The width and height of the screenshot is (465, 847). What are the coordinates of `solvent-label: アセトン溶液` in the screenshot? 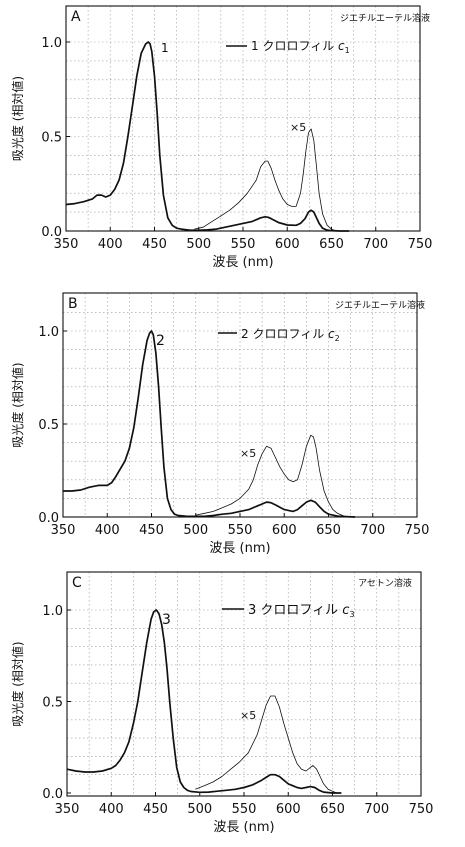 It's located at (385, 583).